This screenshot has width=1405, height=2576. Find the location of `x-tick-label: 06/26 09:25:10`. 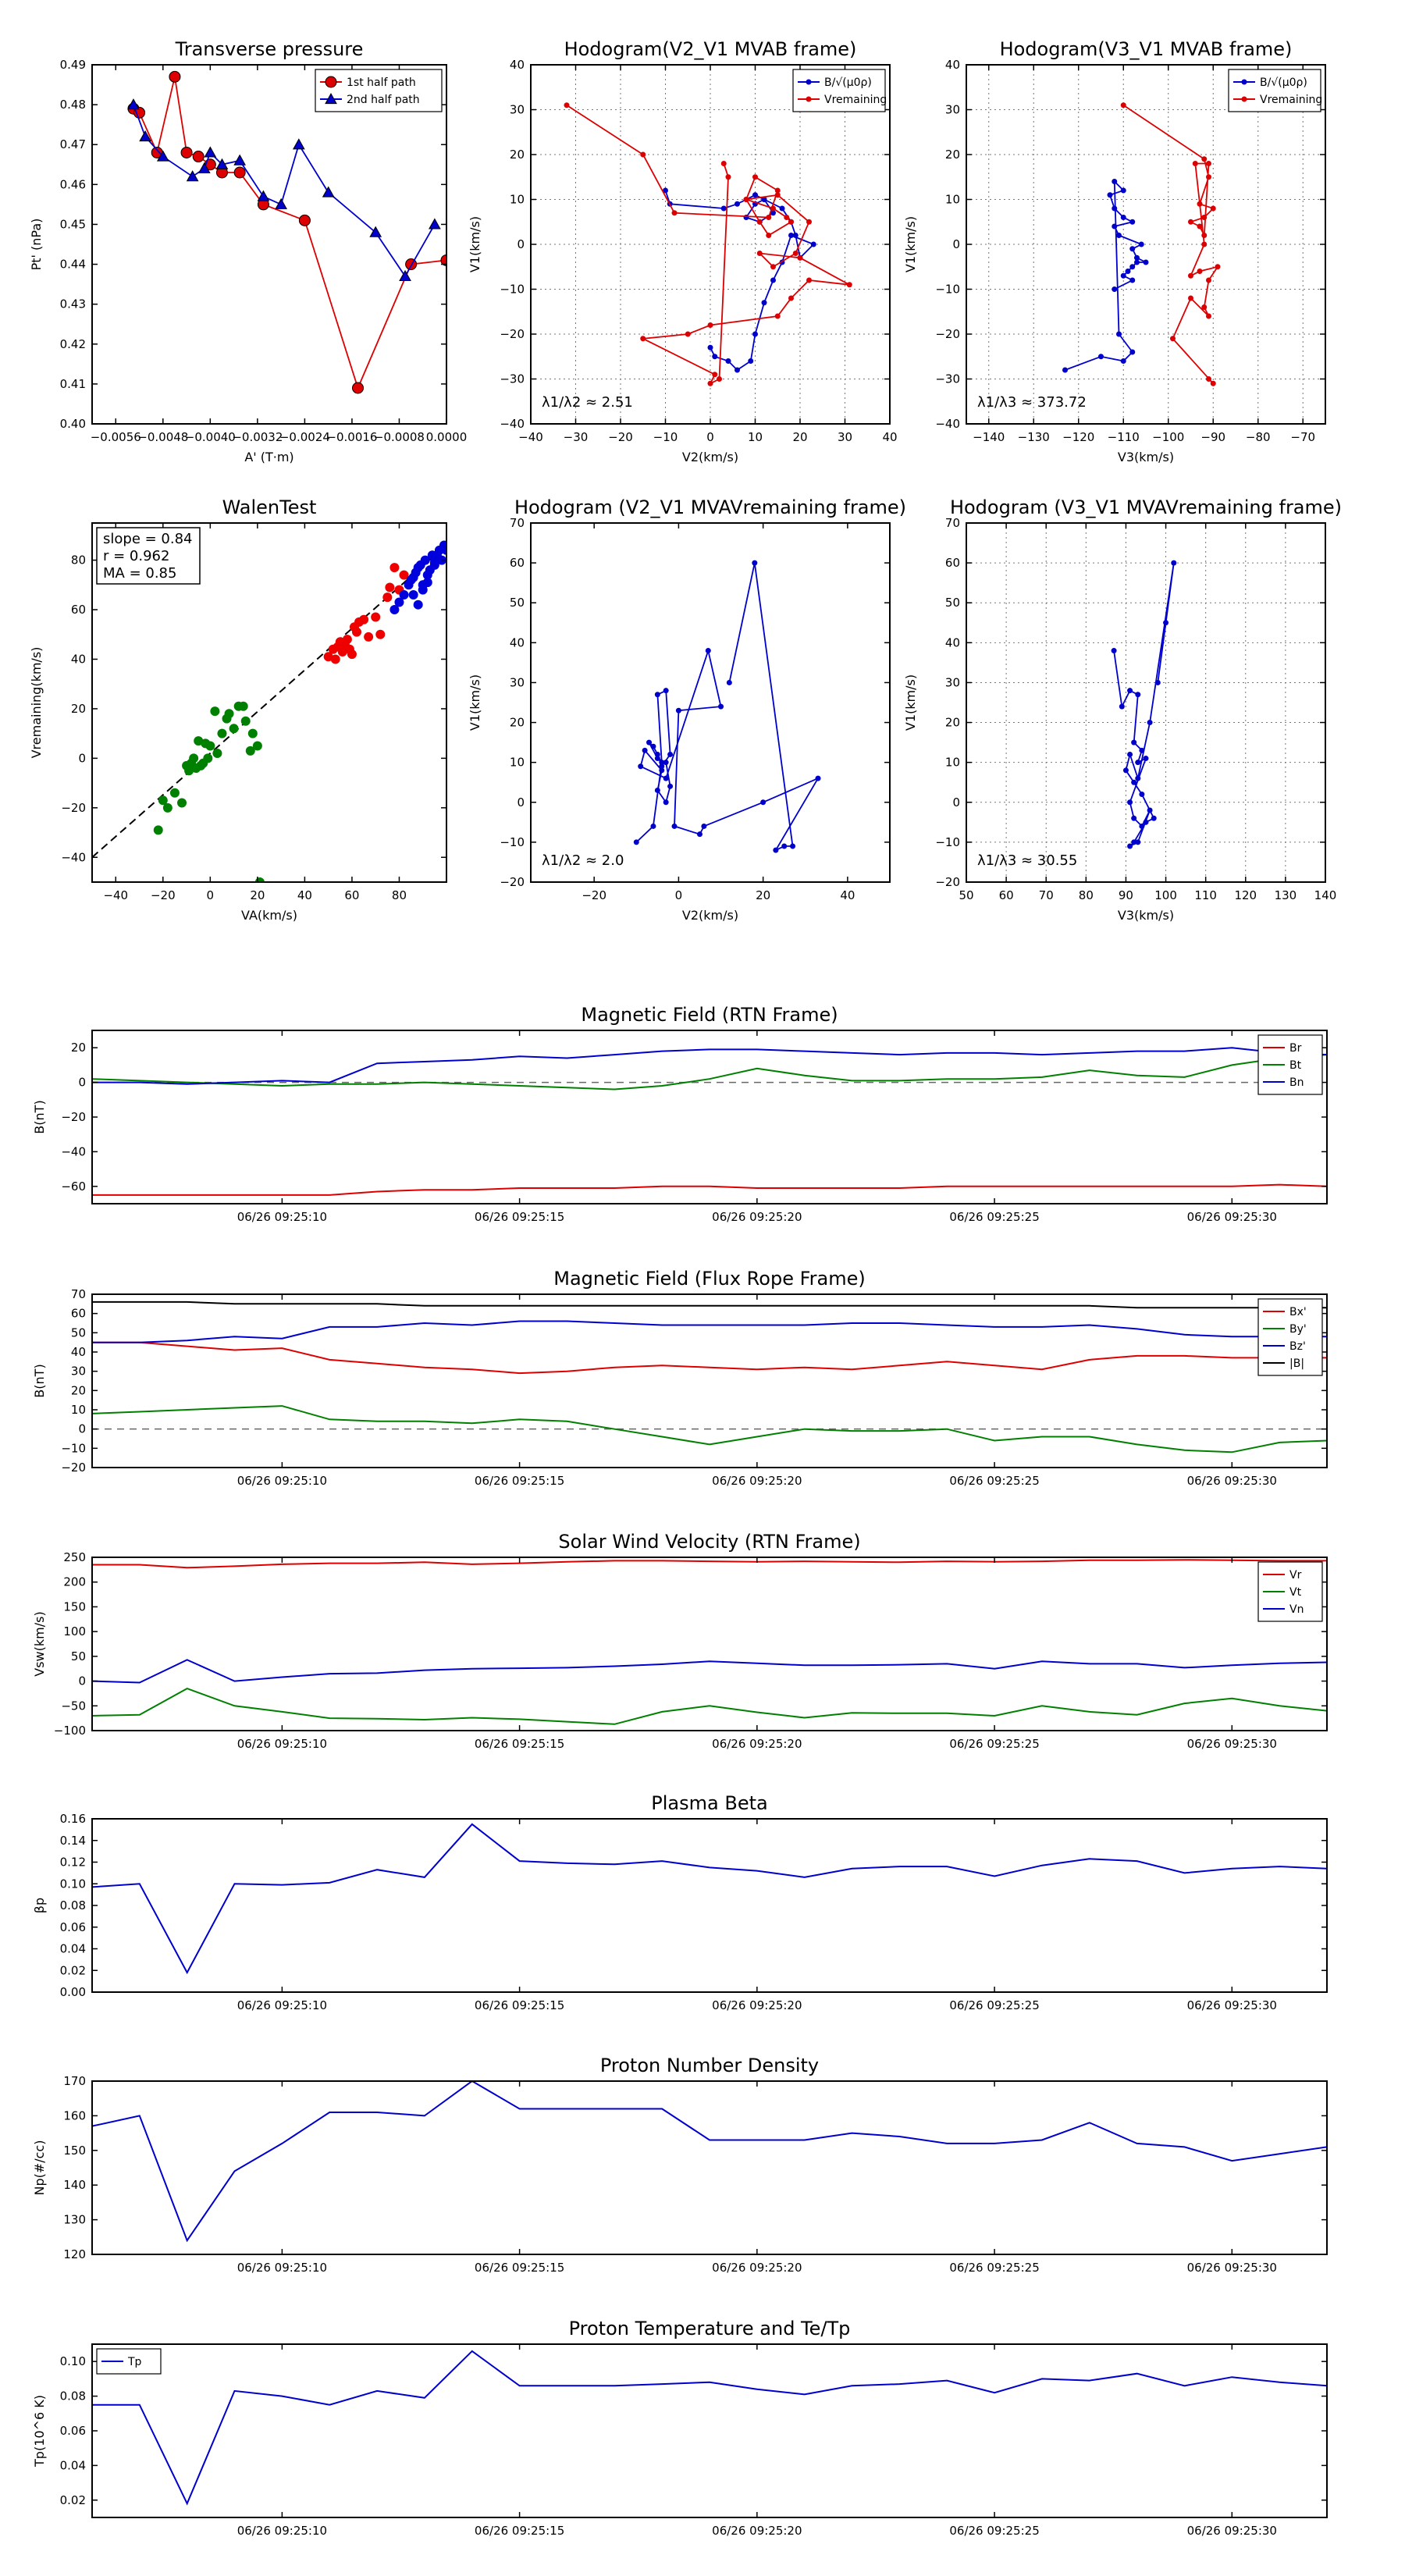

x-tick-label: 06/26 09:25:10 is located at coordinates (282, 2005).